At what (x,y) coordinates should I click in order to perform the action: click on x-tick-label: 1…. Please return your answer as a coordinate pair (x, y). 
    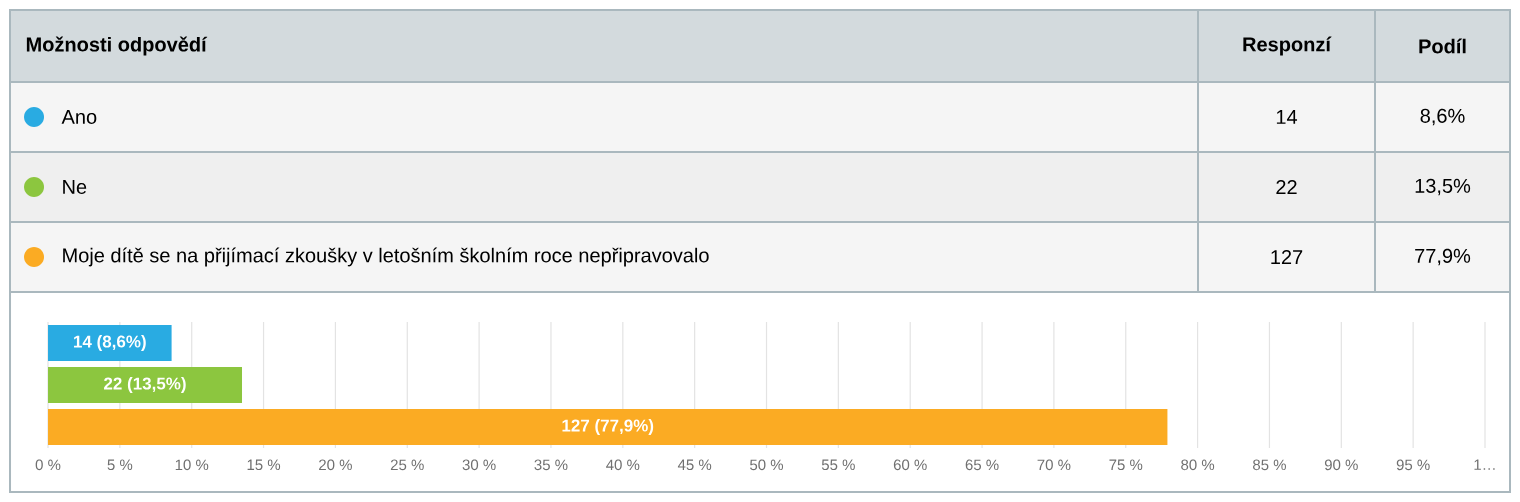
    Looking at the image, I should click on (1484, 464).